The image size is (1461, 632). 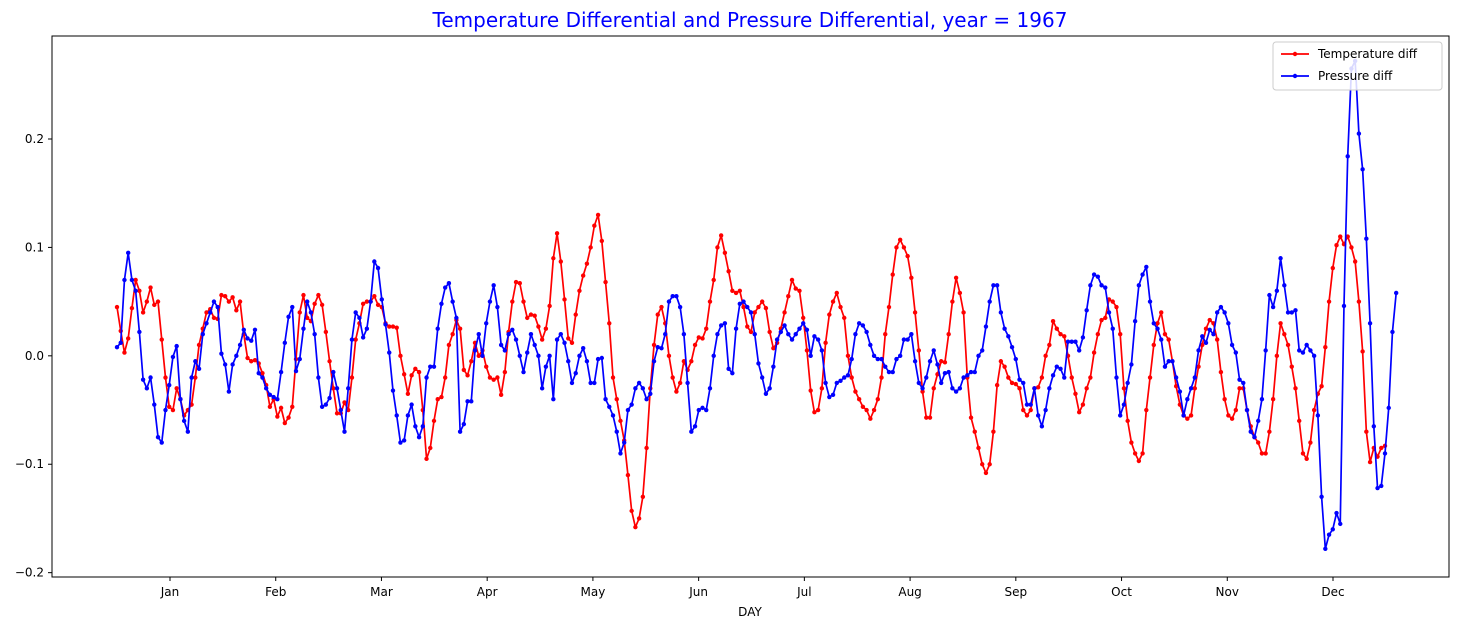 What do you see at coordinates (1357, 66) in the screenshot?
I see `legend: Temperature diff Pressure diff` at bounding box center [1357, 66].